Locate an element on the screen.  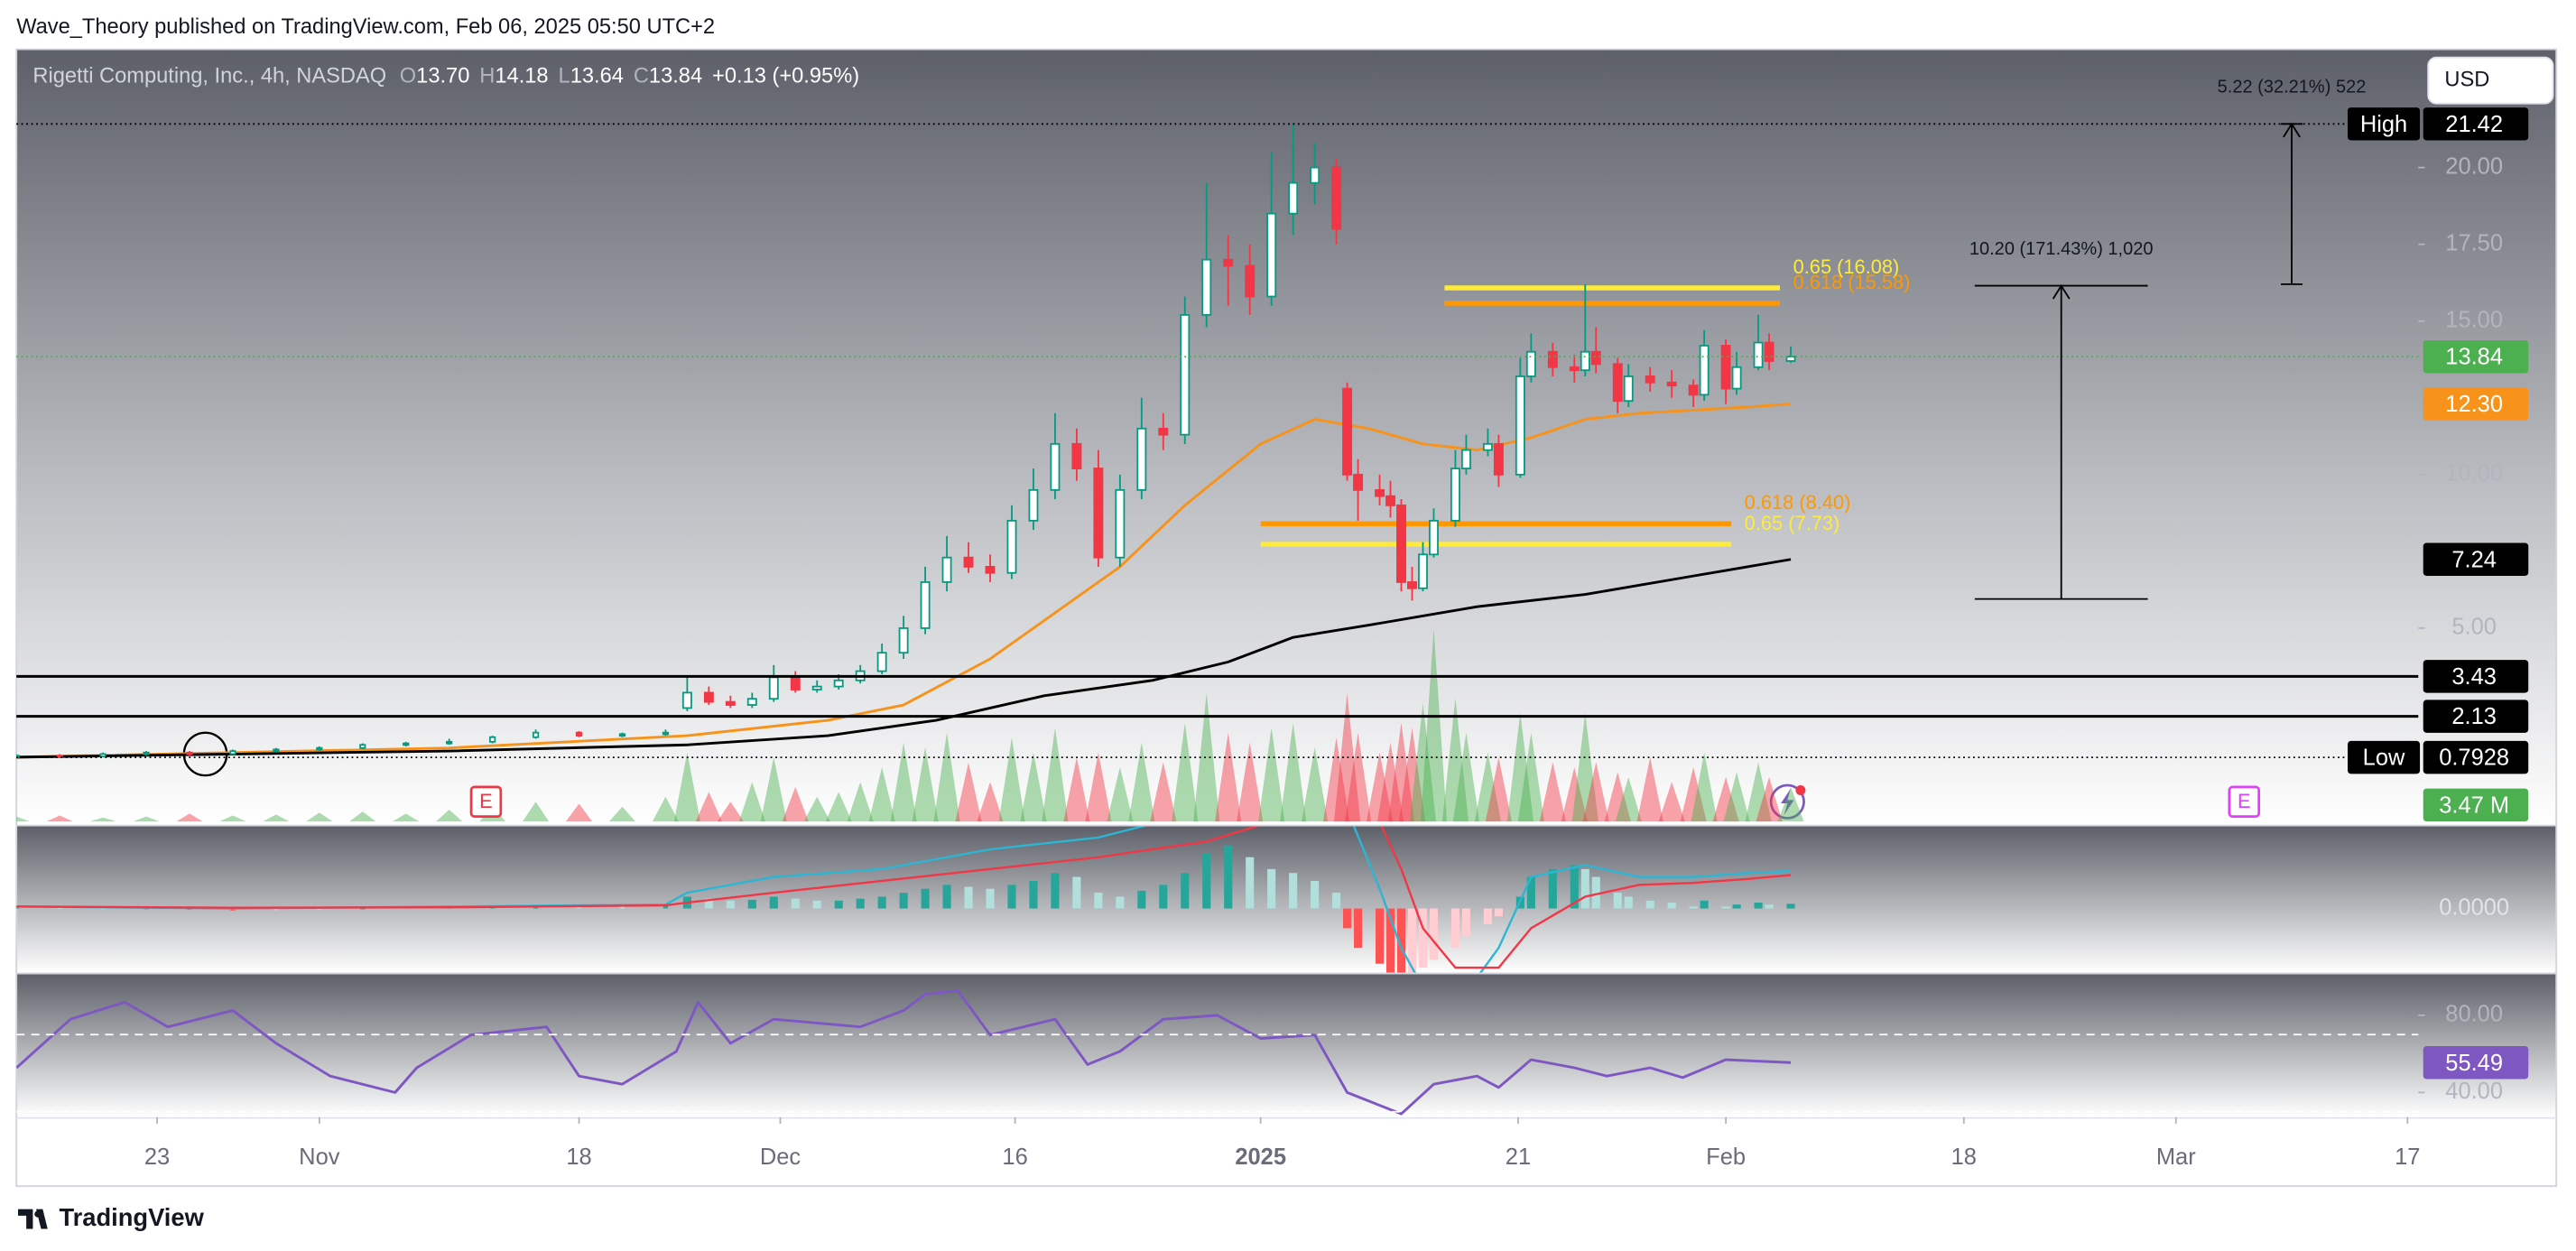
event-label: E is located at coordinates (2244, 801).